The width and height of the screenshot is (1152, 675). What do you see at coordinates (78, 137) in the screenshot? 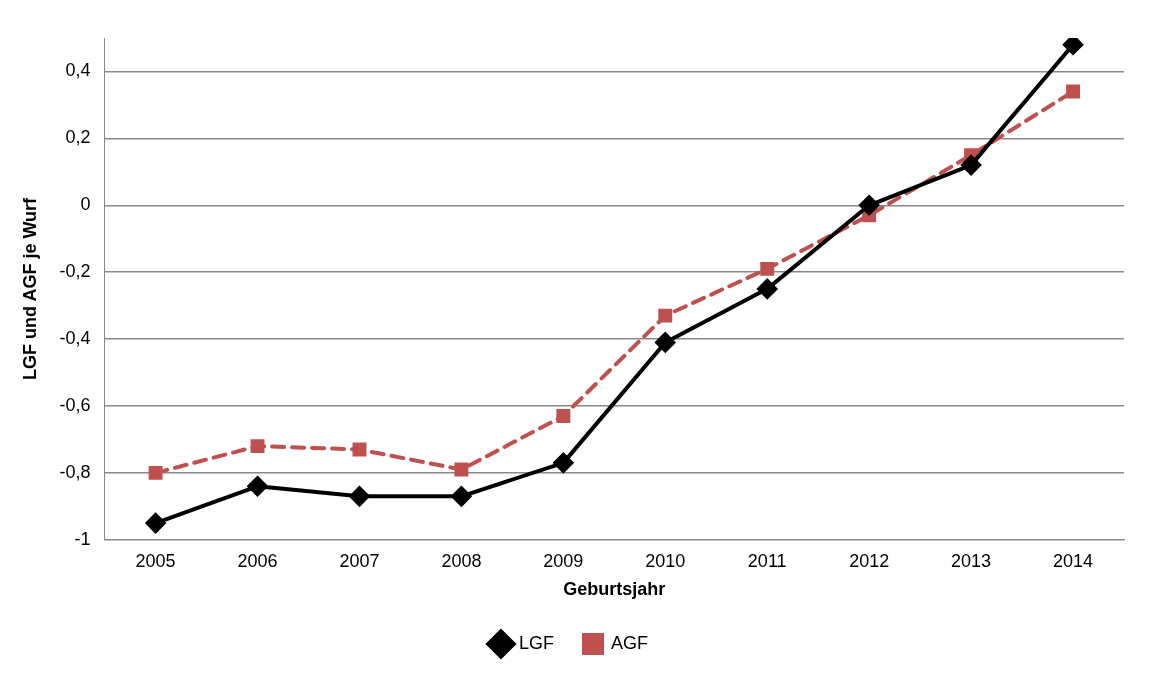
I see `y-tick-label: 0,2` at bounding box center [78, 137].